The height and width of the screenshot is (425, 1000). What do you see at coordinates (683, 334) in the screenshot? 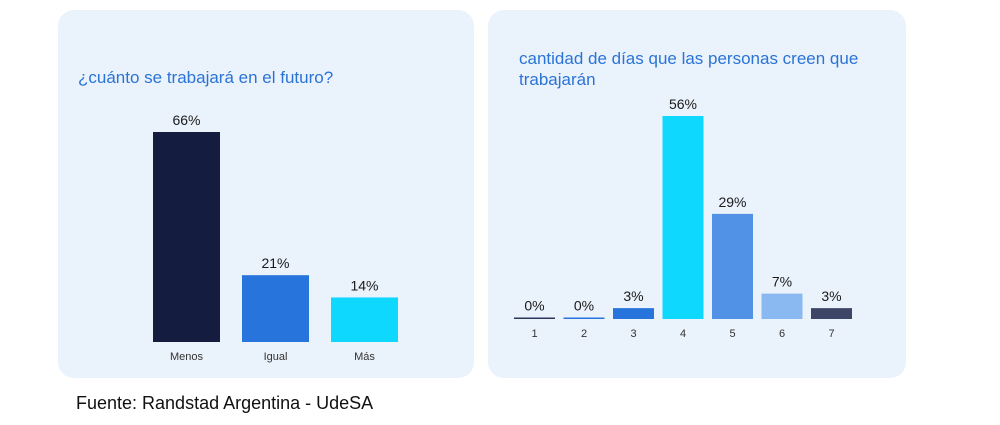
I see `x-tick-label: 4` at bounding box center [683, 334].